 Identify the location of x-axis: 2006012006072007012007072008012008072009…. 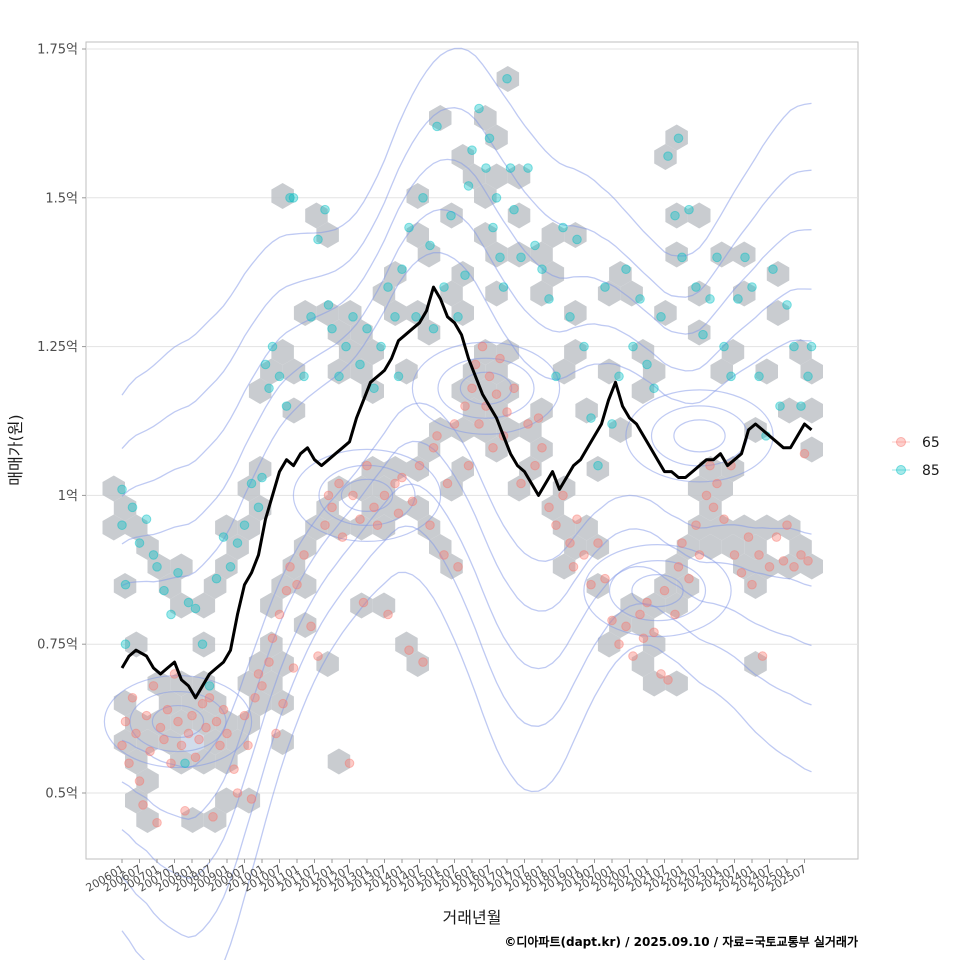
(446, 877).